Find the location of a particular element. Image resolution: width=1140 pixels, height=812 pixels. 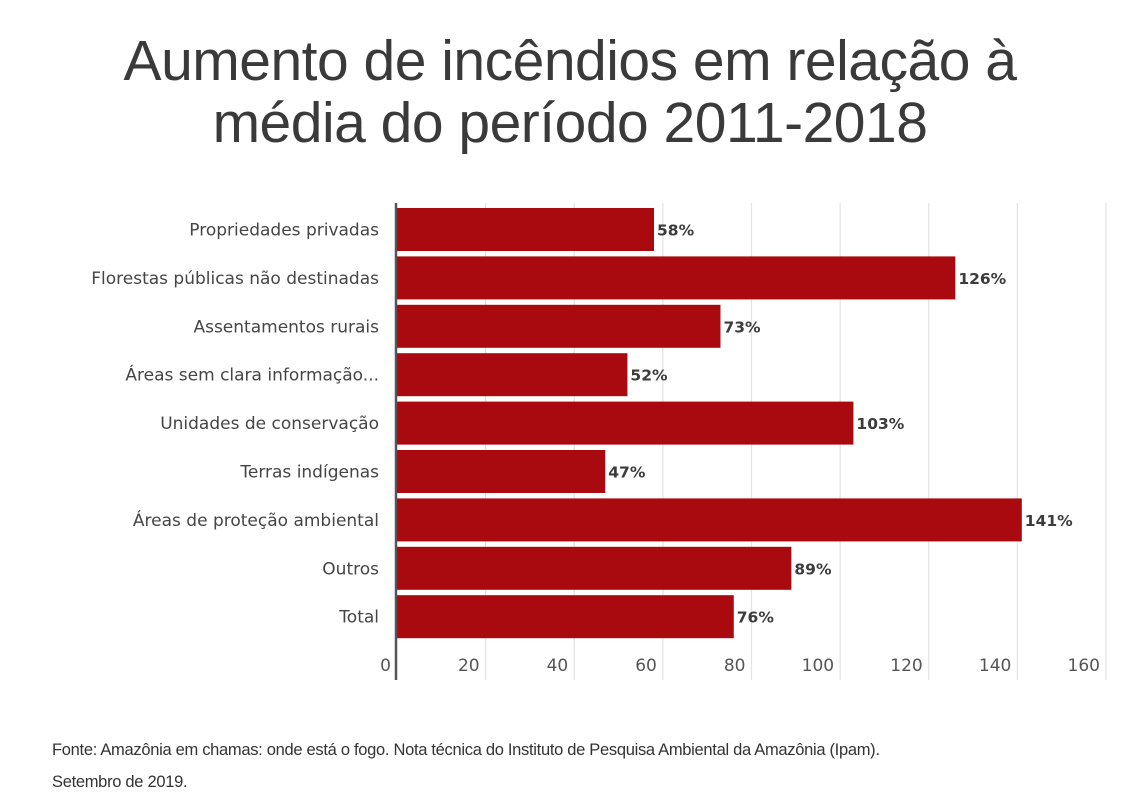

value-label: 103% is located at coordinates (880, 424).